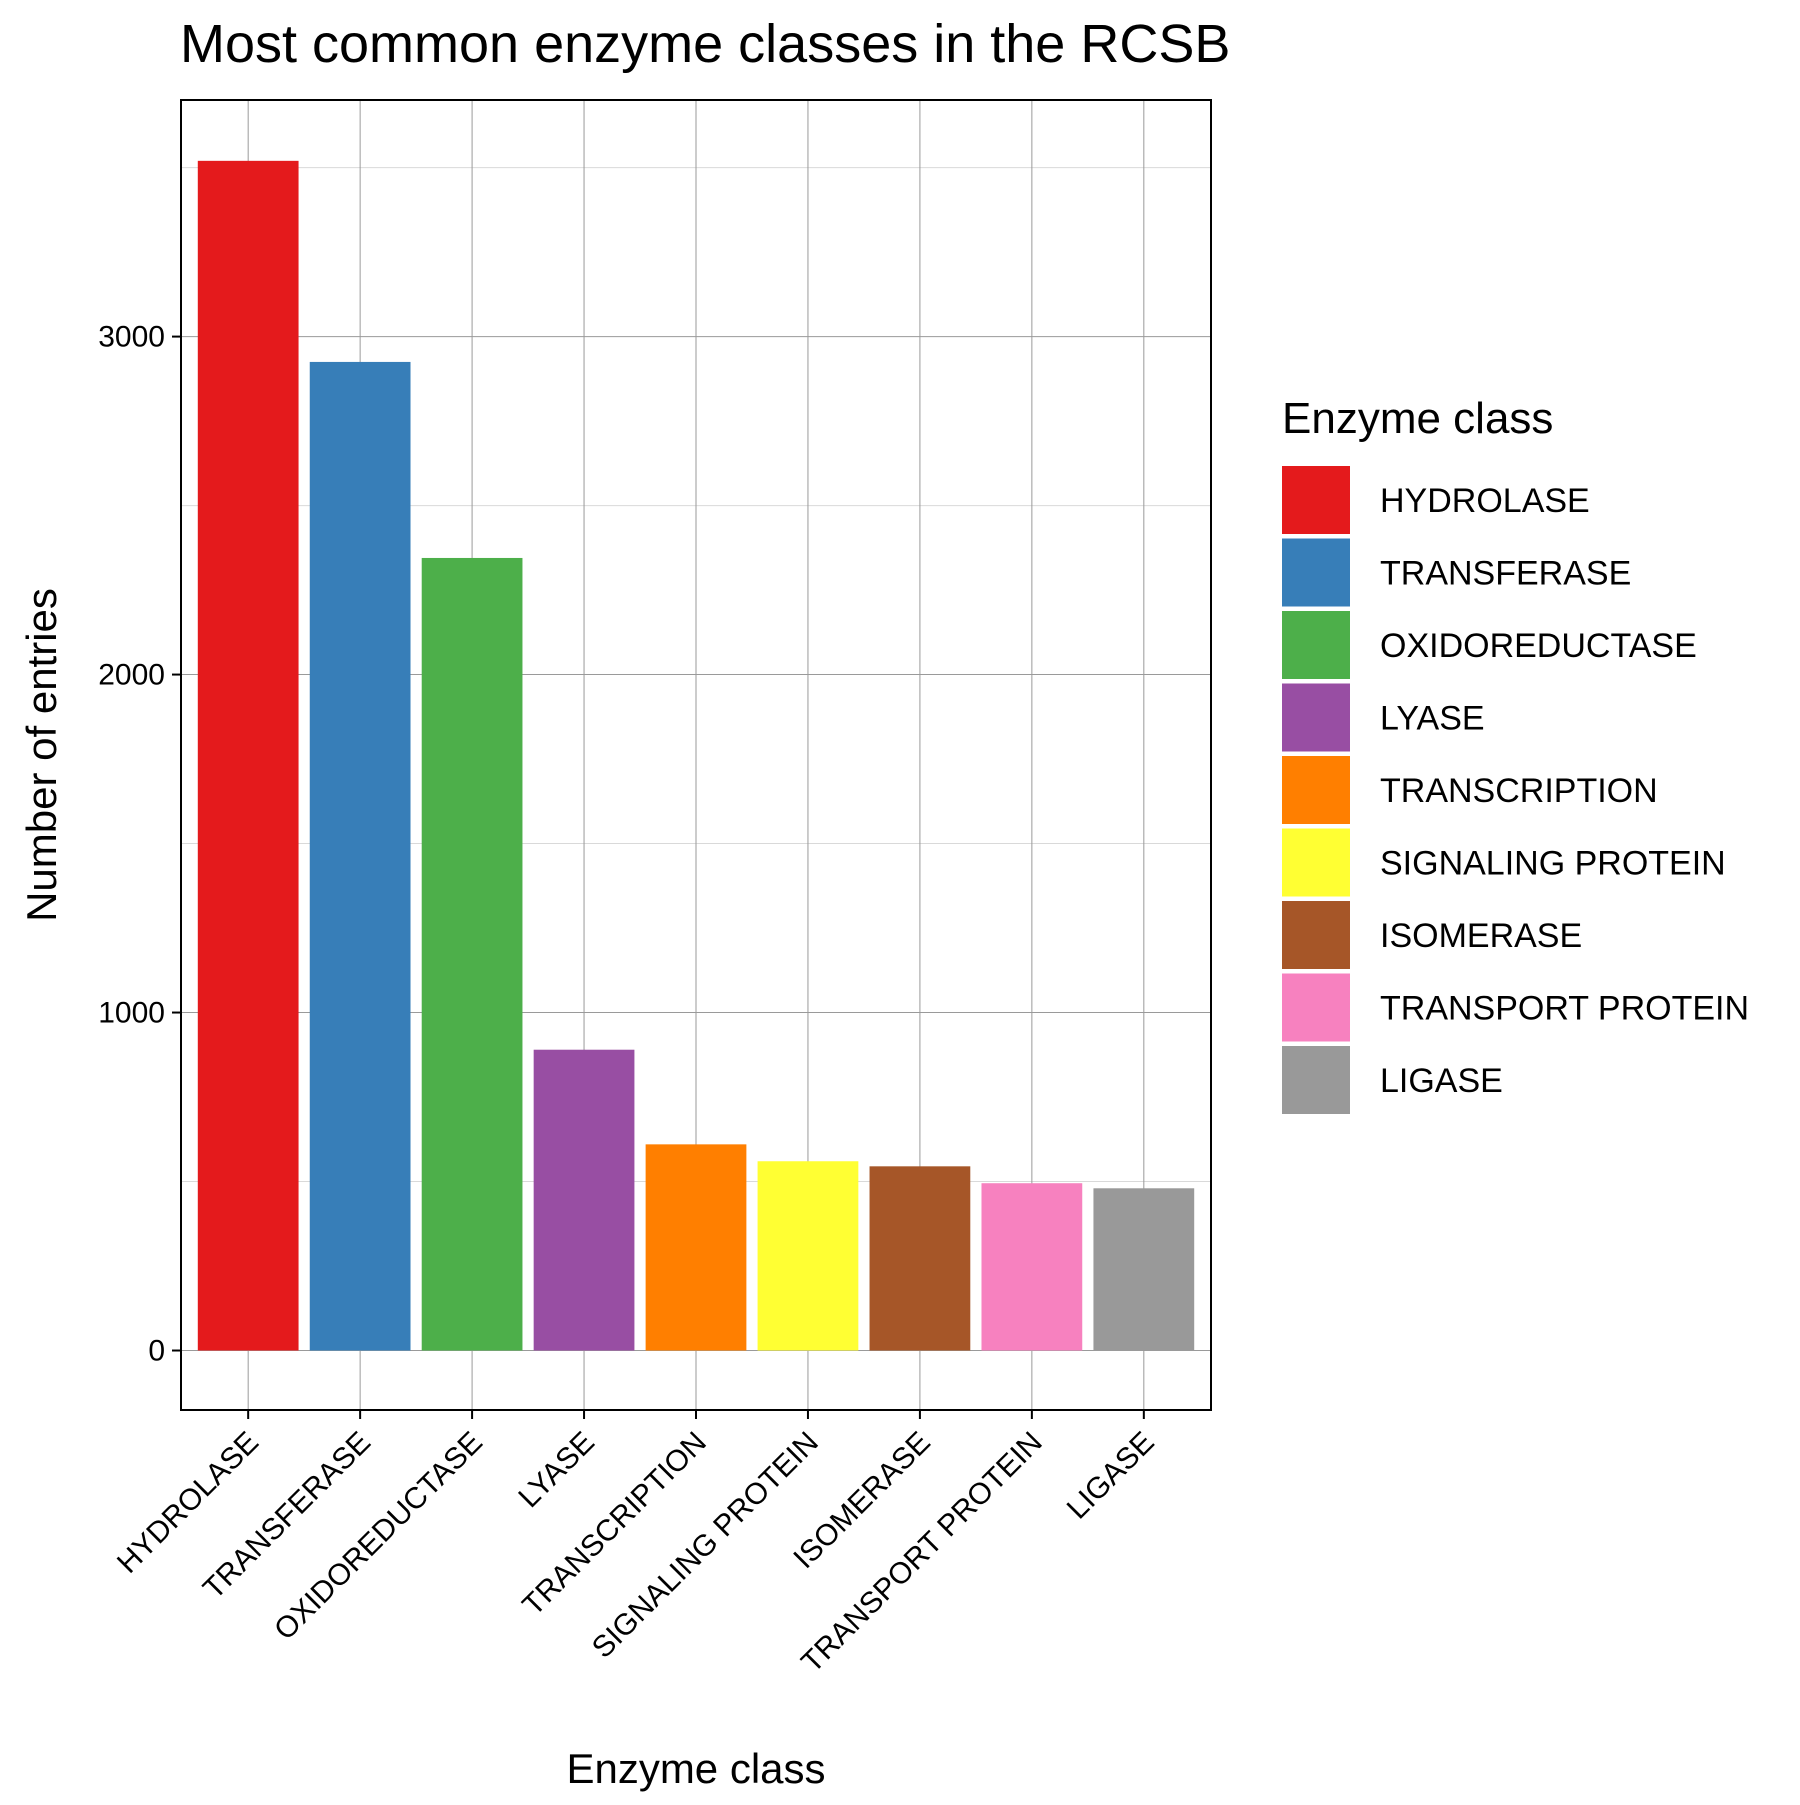 This screenshot has width=1800, height=1805. Describe the element at coordinates (695, 1768) in the screenshot. I see `x-axis-title: Enzyme class` at that location.